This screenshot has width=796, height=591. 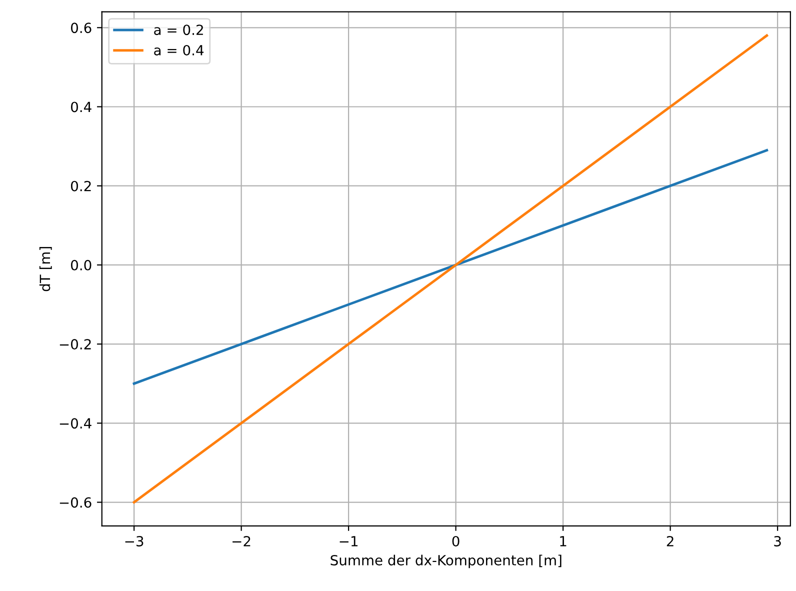 I want to click on y-tick-label: 0.6, so click(x=81, y=28).